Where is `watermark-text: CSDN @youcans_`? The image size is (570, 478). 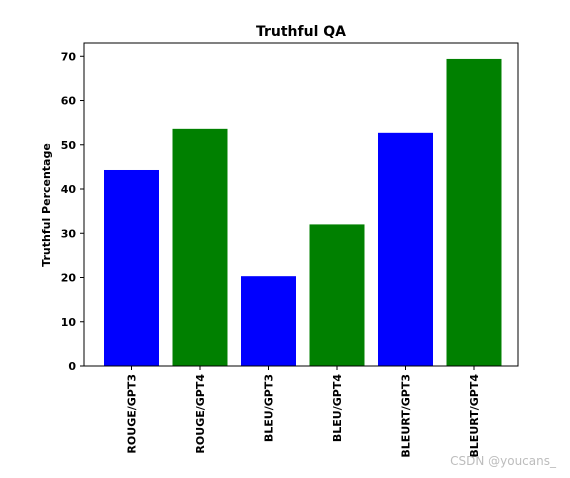
watermark-text: CSDN @youcans_ is located at coordinates (503, 461).